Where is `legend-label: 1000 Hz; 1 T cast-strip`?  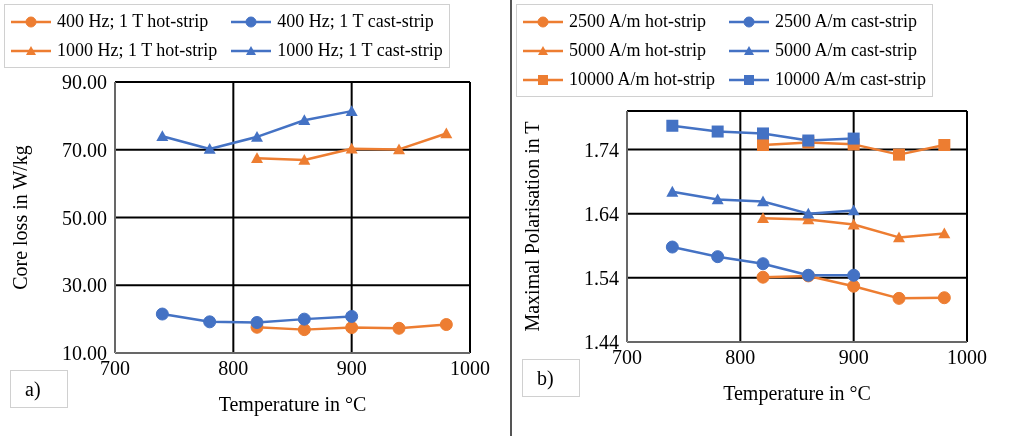 legend-label: 1000 Hz; 1 T cast-strip is located at coordinates (360, 50).